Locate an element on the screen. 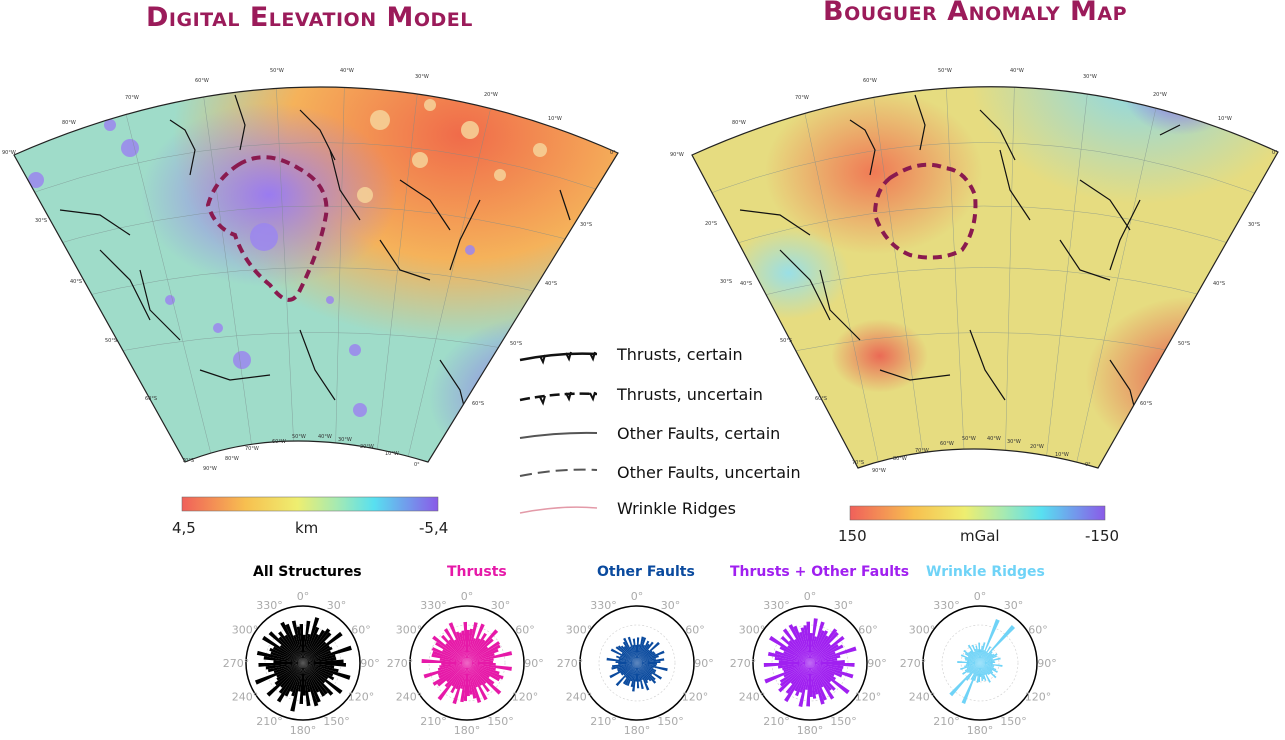 This screenshot has height=740, width=1285. graticule-label: 70°W is located at coordinates (802, 98).